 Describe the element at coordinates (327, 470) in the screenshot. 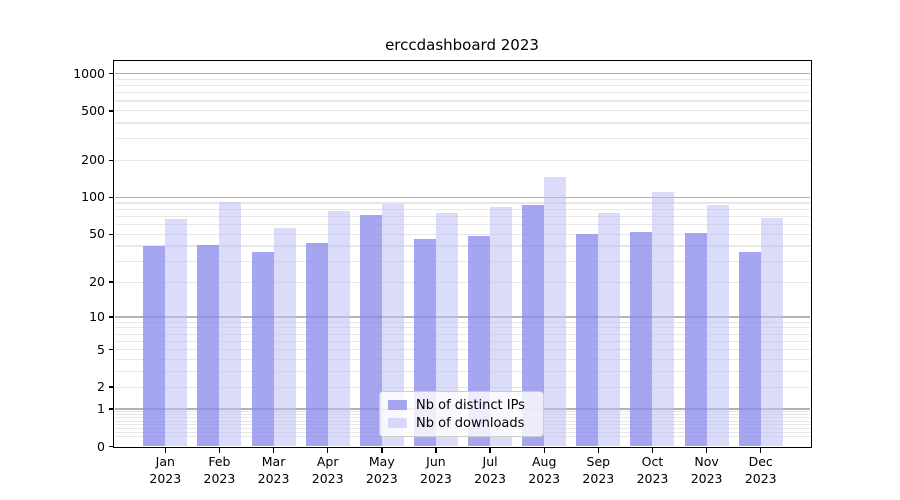

I see `x-tick-label-apr: Apr 2023` at that location.